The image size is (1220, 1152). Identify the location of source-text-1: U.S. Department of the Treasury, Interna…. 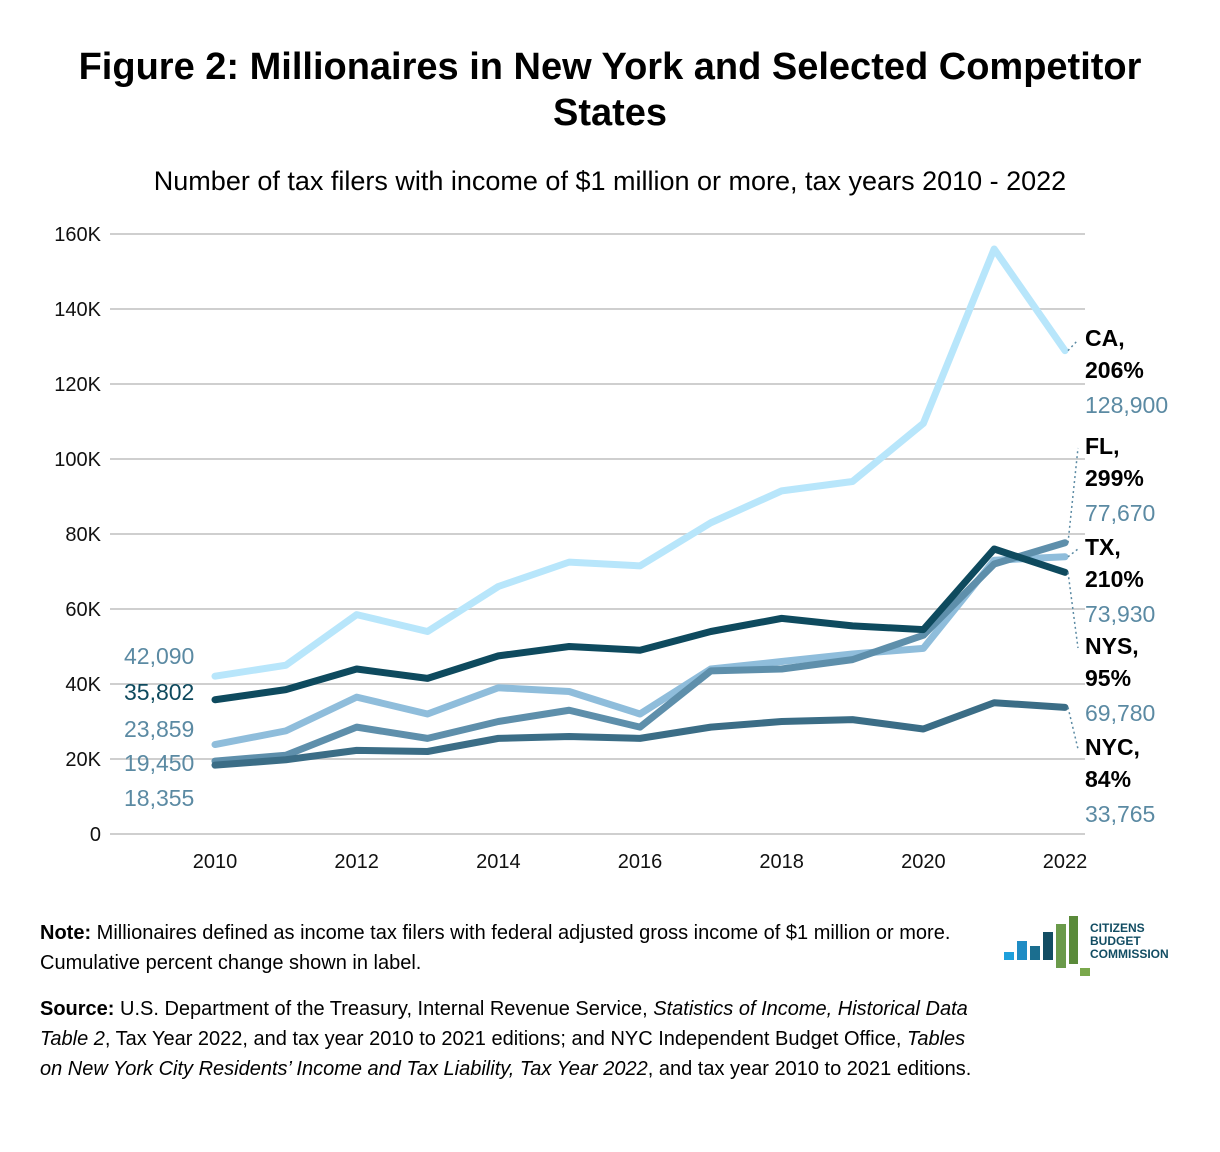
(384, 1009).